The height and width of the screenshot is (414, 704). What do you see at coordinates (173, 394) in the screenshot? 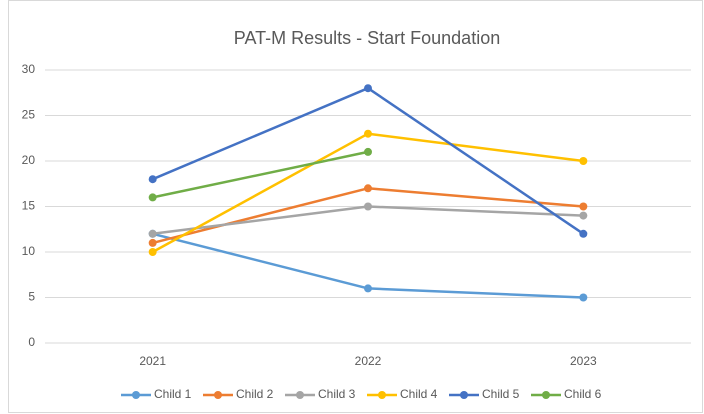
I see `legend-label: Child 1` at bounding box center [173, 394].